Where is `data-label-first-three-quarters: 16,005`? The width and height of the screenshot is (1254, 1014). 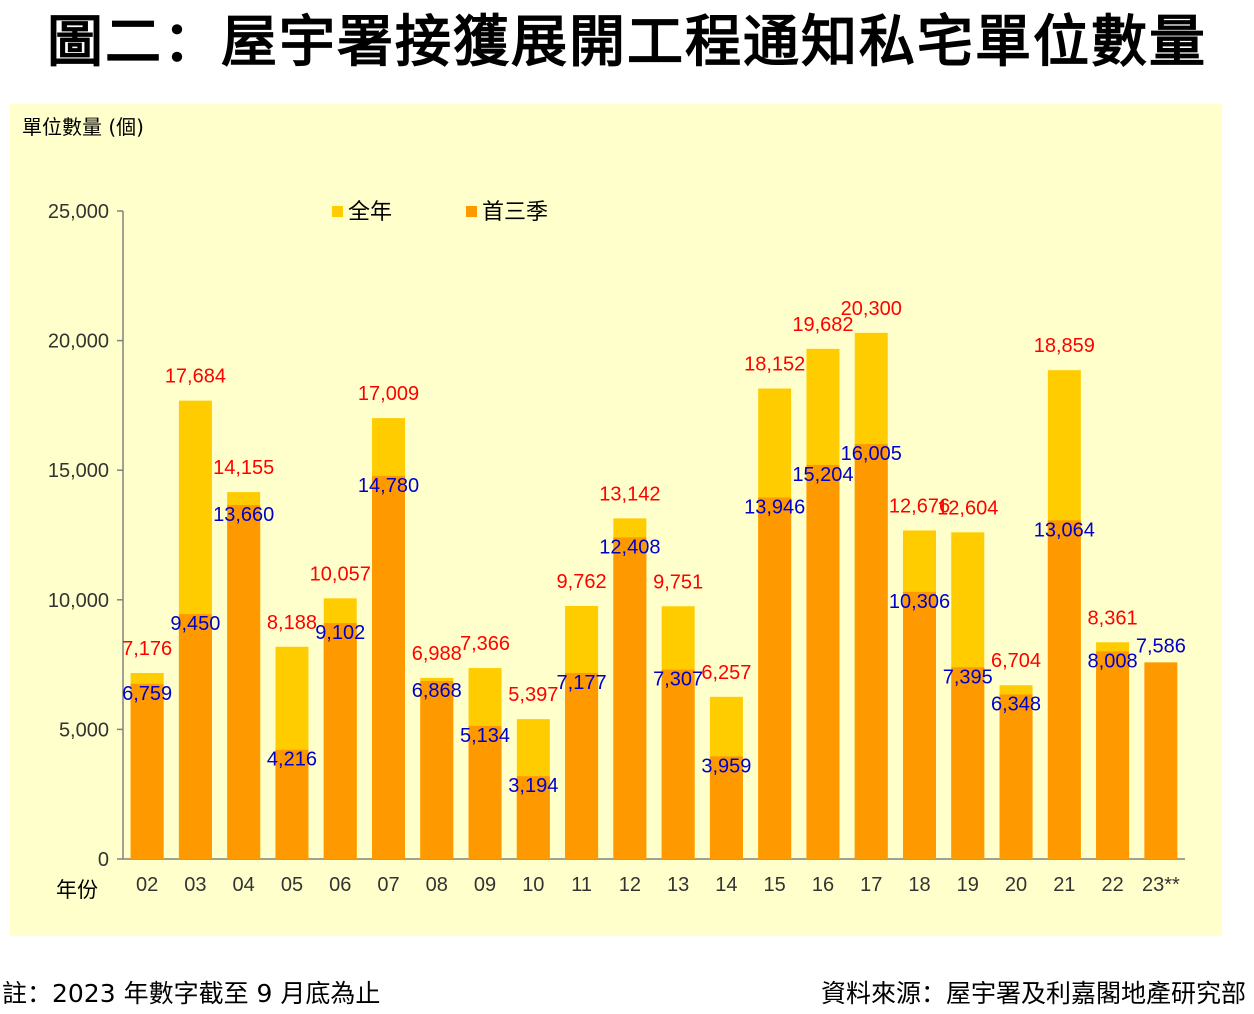
data-label-first-three-quarters: 16,005 is located at coordinates (871, 454).